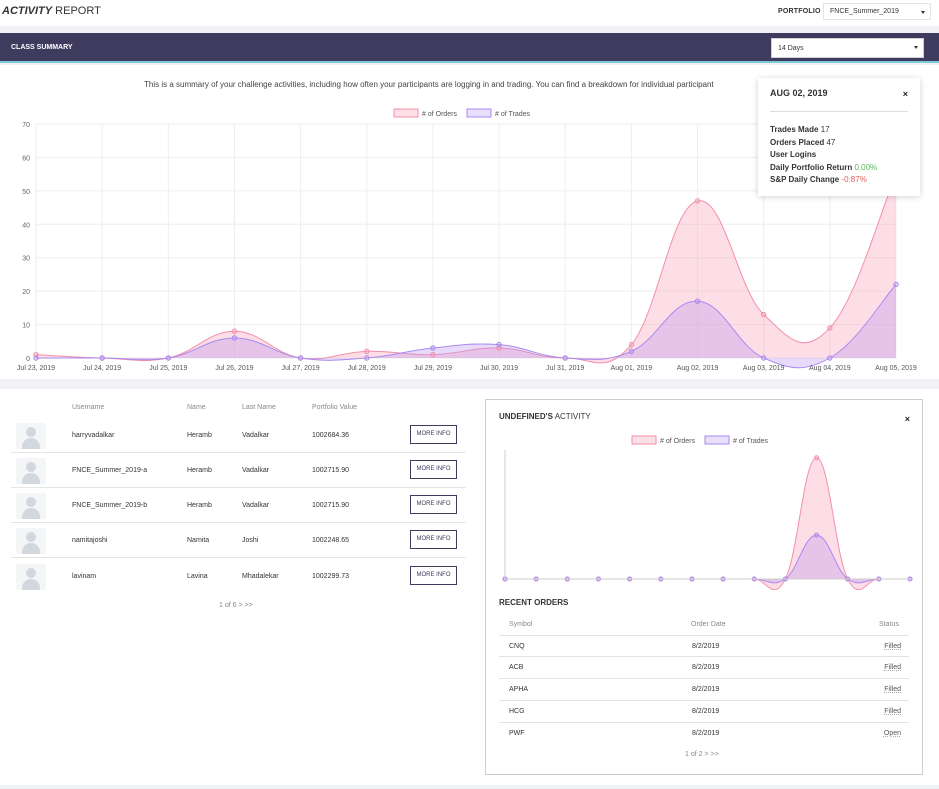 This screenshot has width=939, height=789. Describe the element at coordinates (26, 158) in the screenshot. I see `y-tick-label: 60` at that location.